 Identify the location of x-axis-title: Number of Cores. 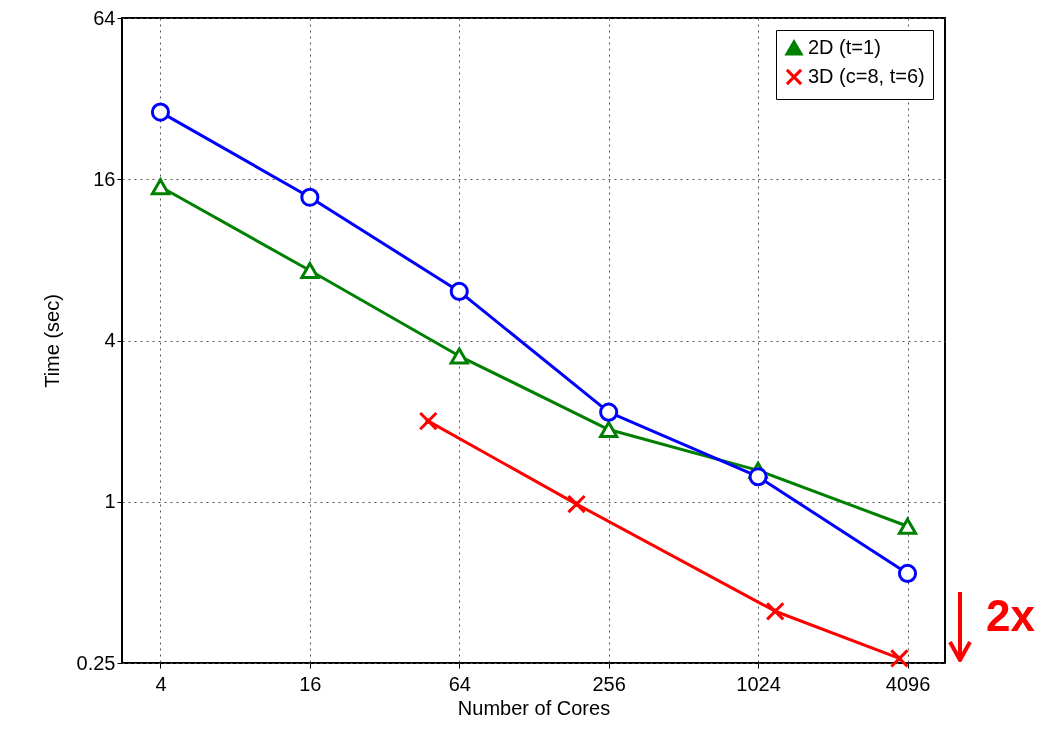
(534, 707).